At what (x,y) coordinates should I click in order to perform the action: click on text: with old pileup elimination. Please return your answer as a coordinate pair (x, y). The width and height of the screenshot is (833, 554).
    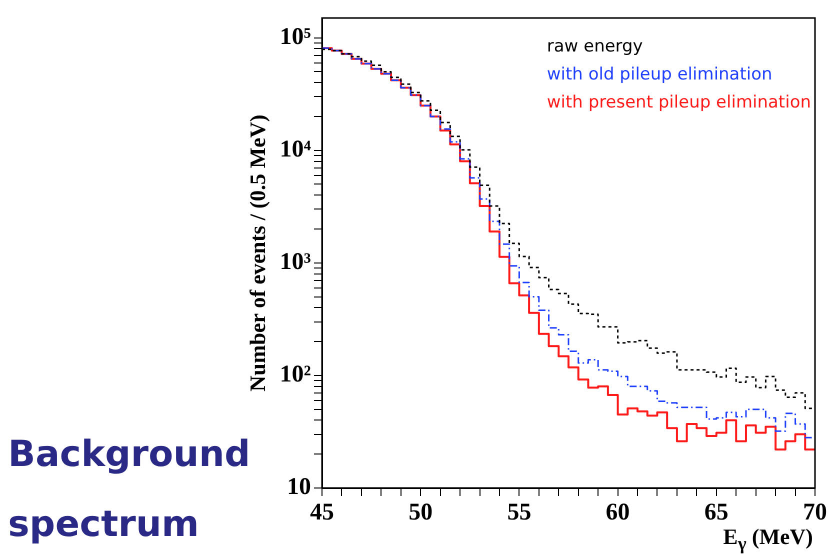
    Looking at the image, I should click on (659, 74).